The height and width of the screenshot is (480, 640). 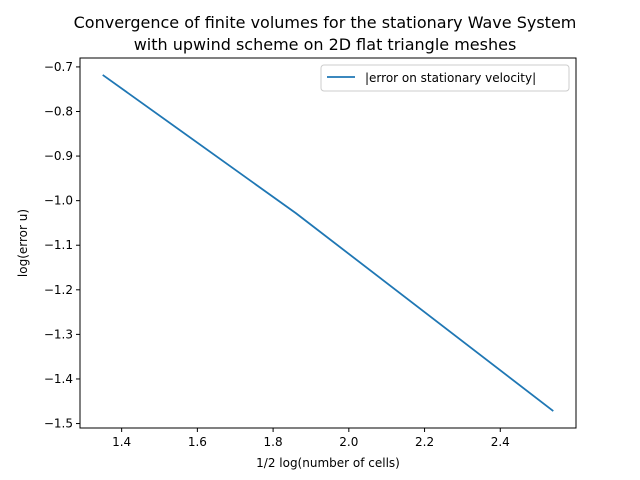 I want to click on x-tick-label: 1.8, so click(x=273, y=442).